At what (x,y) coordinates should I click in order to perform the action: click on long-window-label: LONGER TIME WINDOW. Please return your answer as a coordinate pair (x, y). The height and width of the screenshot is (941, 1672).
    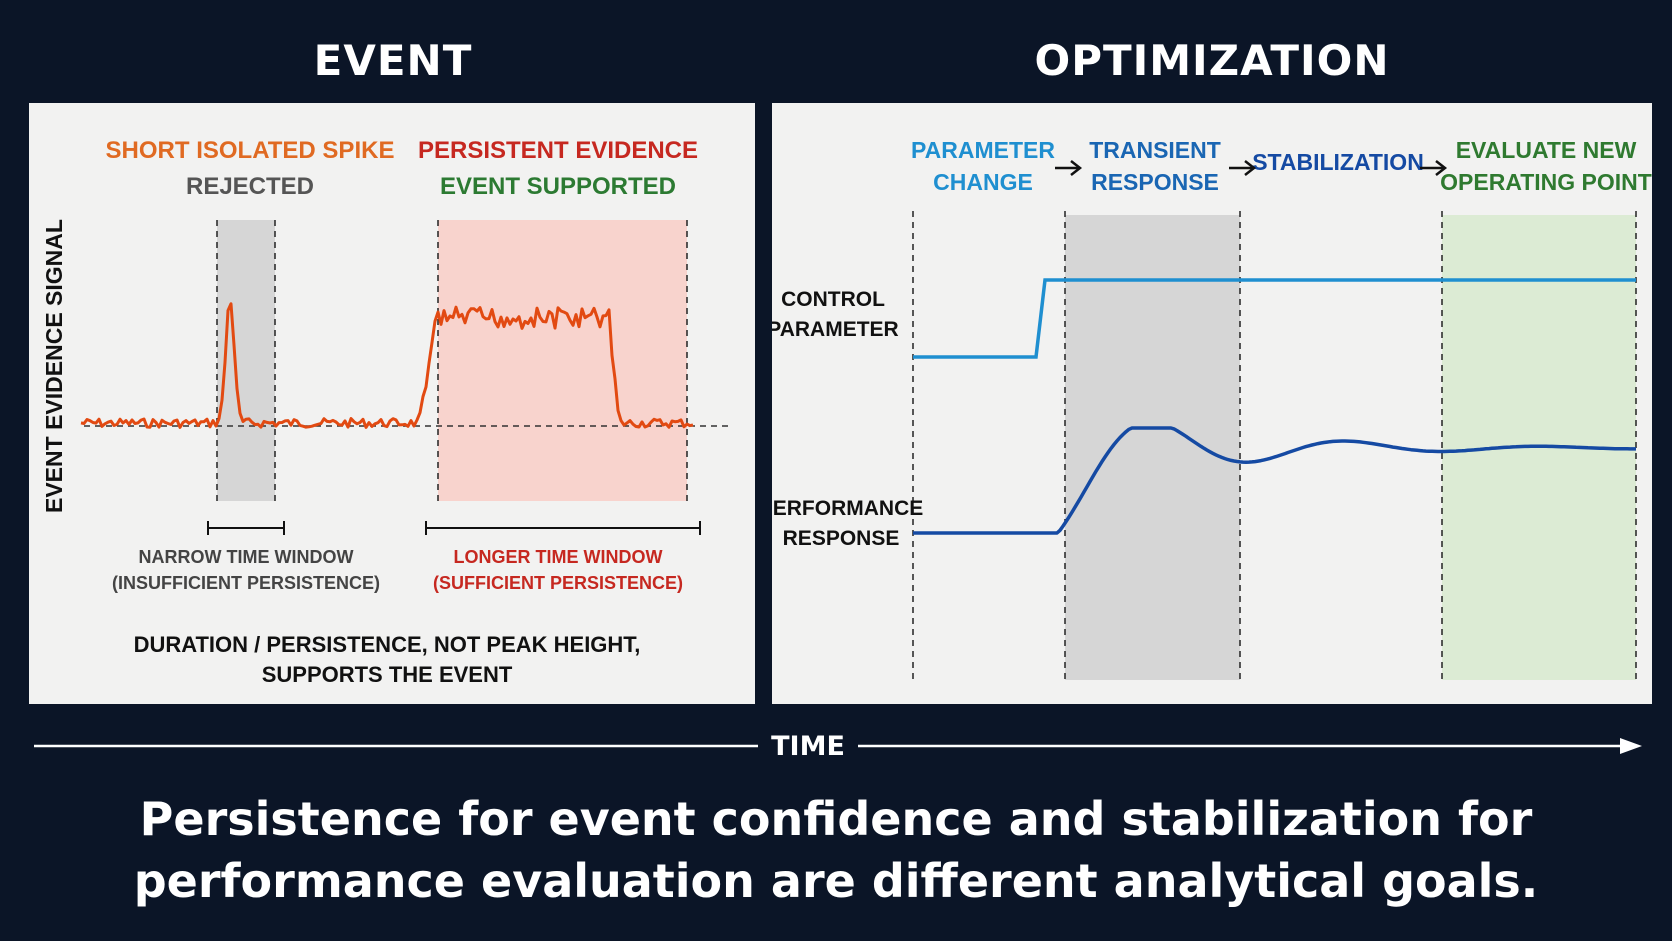
    Looking at the image, I should click on (558, 557).